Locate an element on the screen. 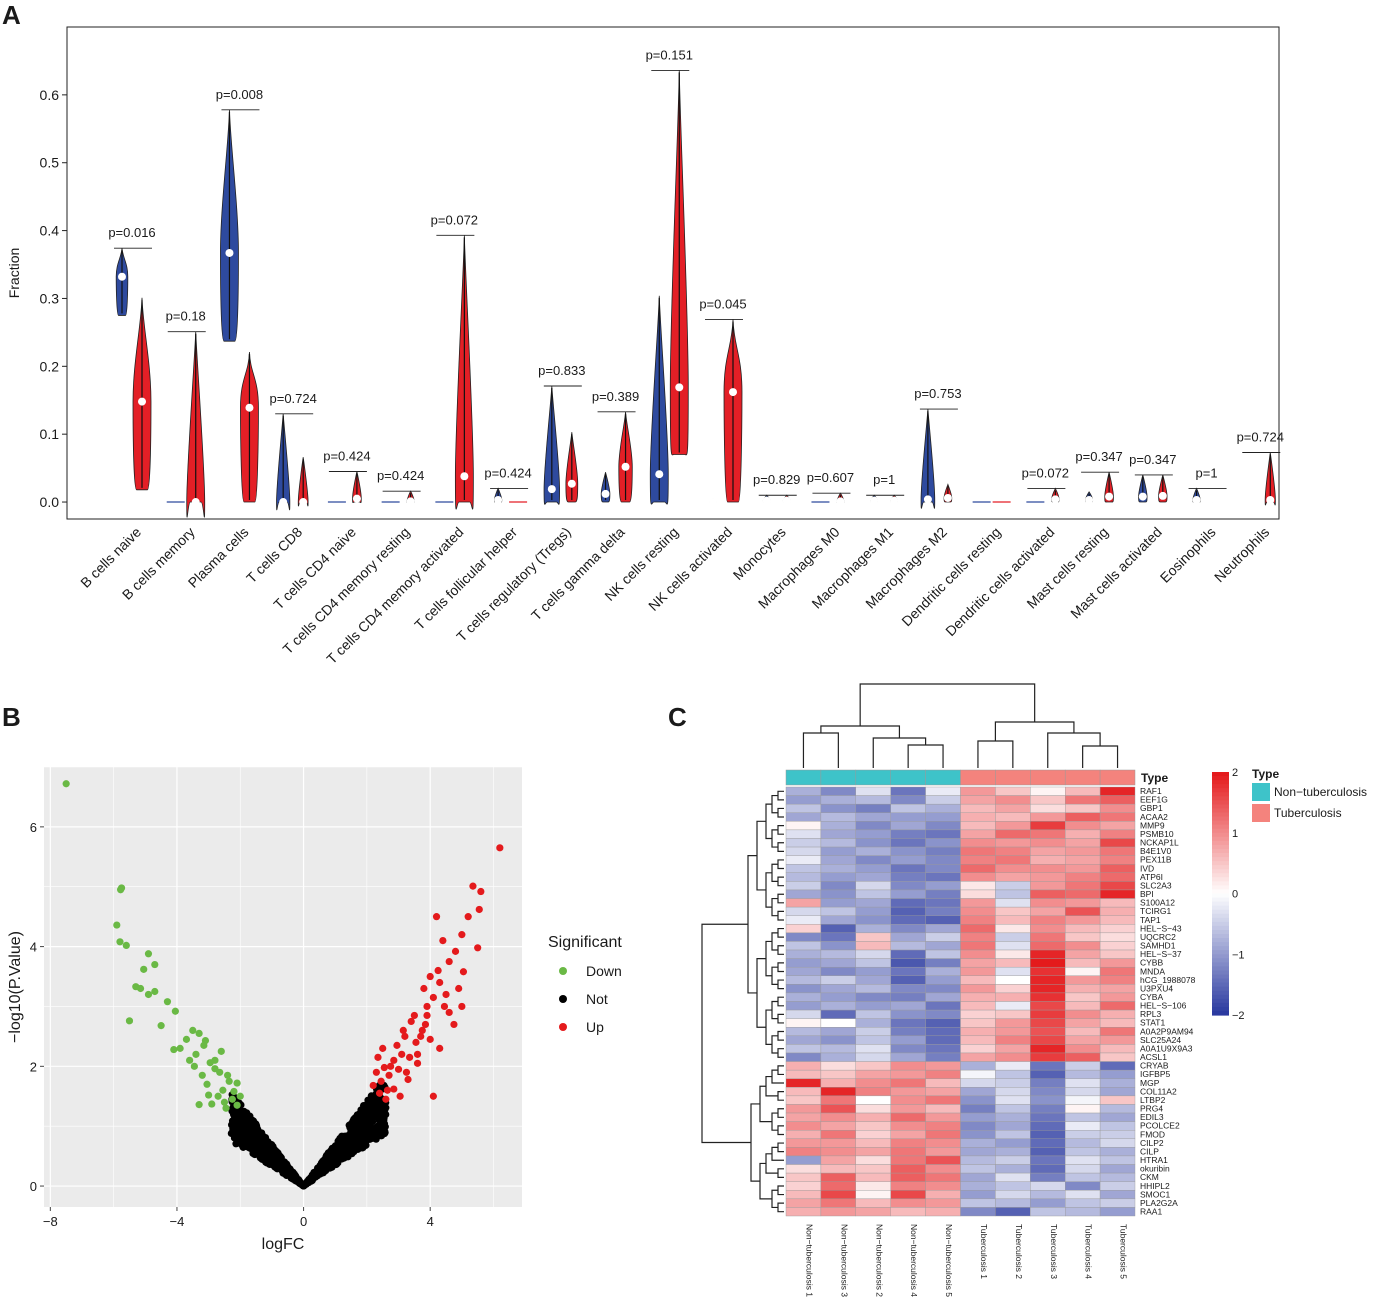  violin-non-tb-median is located at coordinates (122, 276).